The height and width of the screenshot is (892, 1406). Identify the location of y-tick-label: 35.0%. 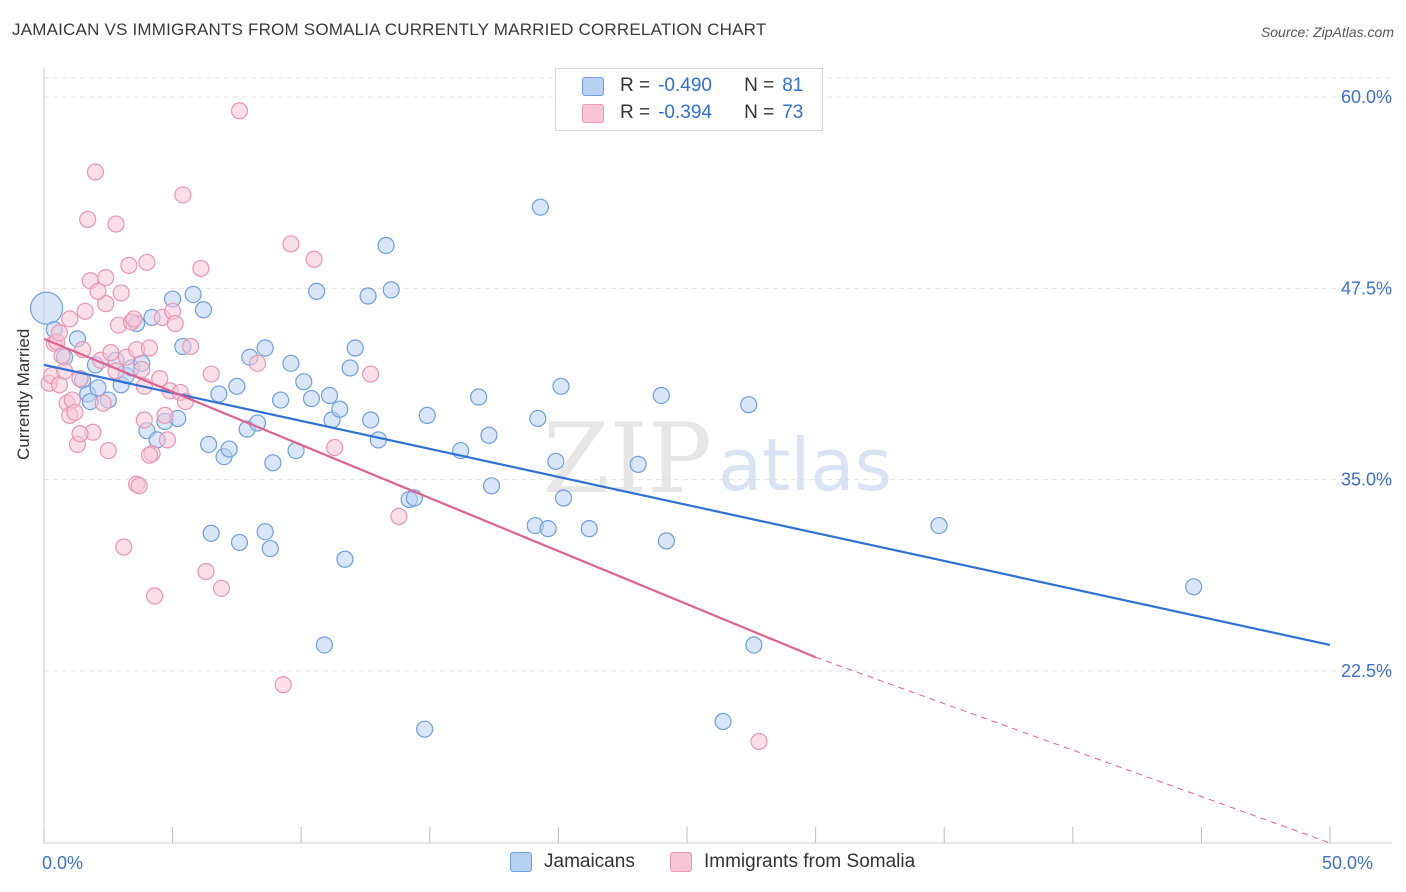
(1366, 480).